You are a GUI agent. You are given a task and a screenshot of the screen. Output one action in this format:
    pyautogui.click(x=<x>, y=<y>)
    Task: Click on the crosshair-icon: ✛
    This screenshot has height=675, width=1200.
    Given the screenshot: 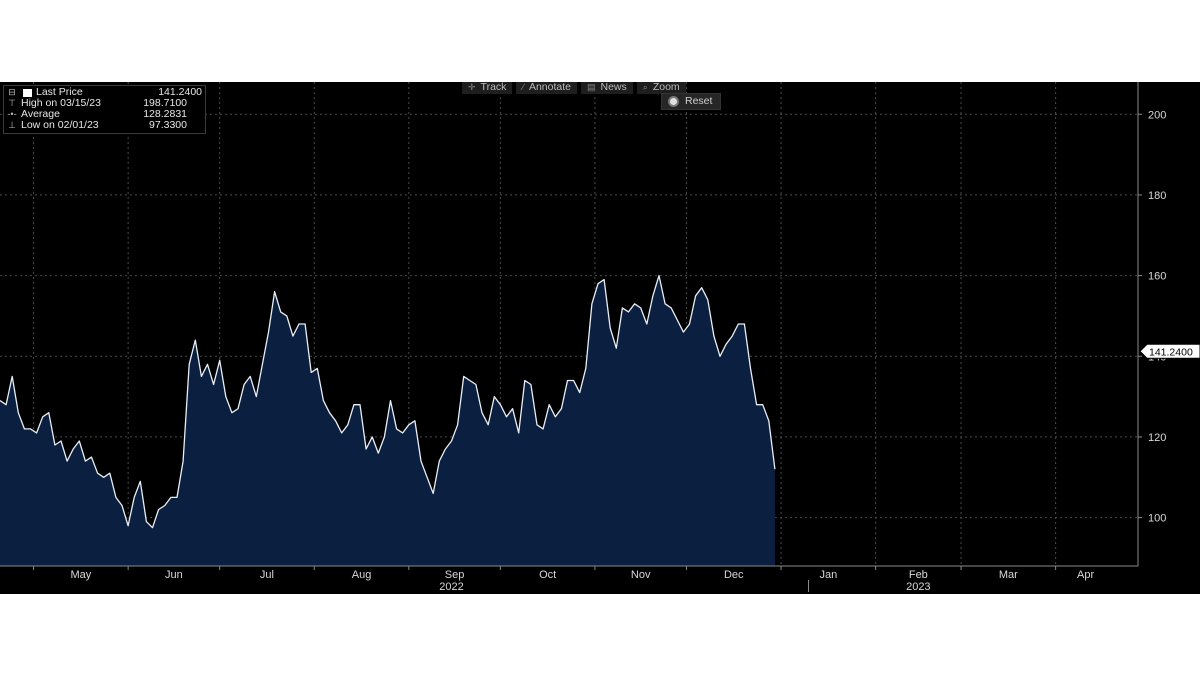 What is the action you would take?
    pyautogui.click(x=472, y=87)
    